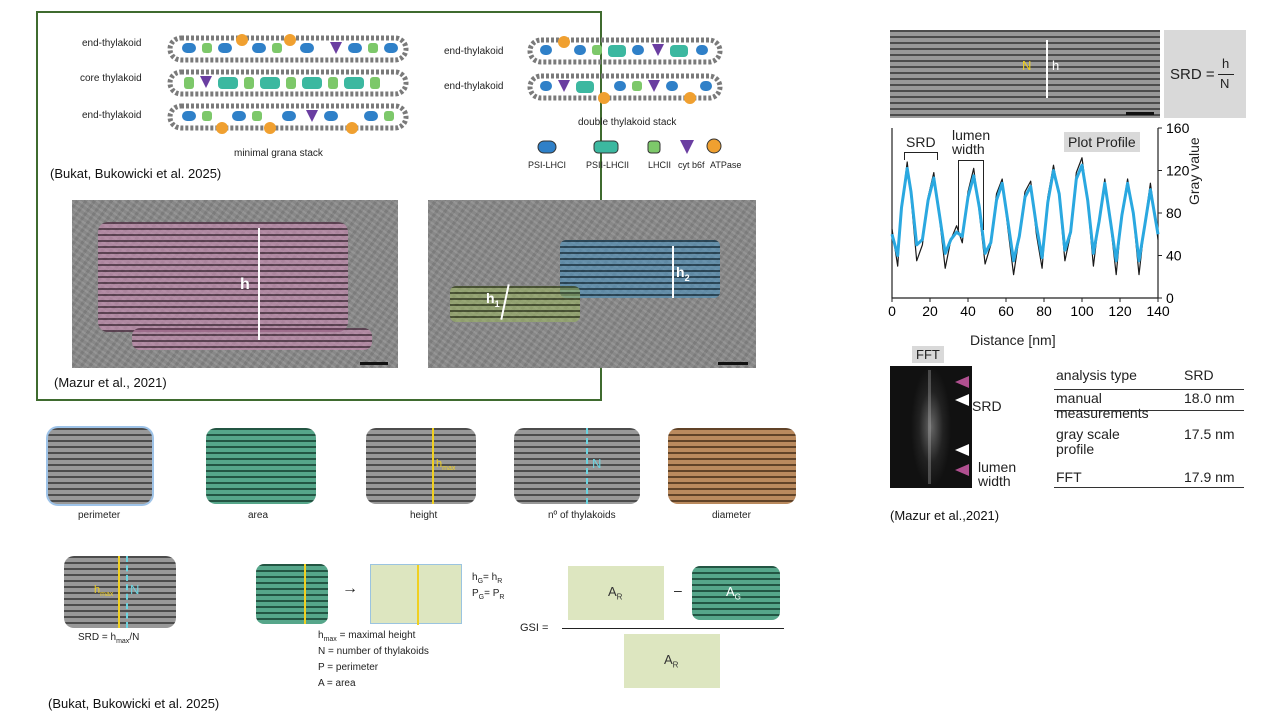 The image size is (1280, 720). Describe the element at coordinates (111, 78) in the screenshot. I see `label-core-thylakoid: core thylakoid` at that location.